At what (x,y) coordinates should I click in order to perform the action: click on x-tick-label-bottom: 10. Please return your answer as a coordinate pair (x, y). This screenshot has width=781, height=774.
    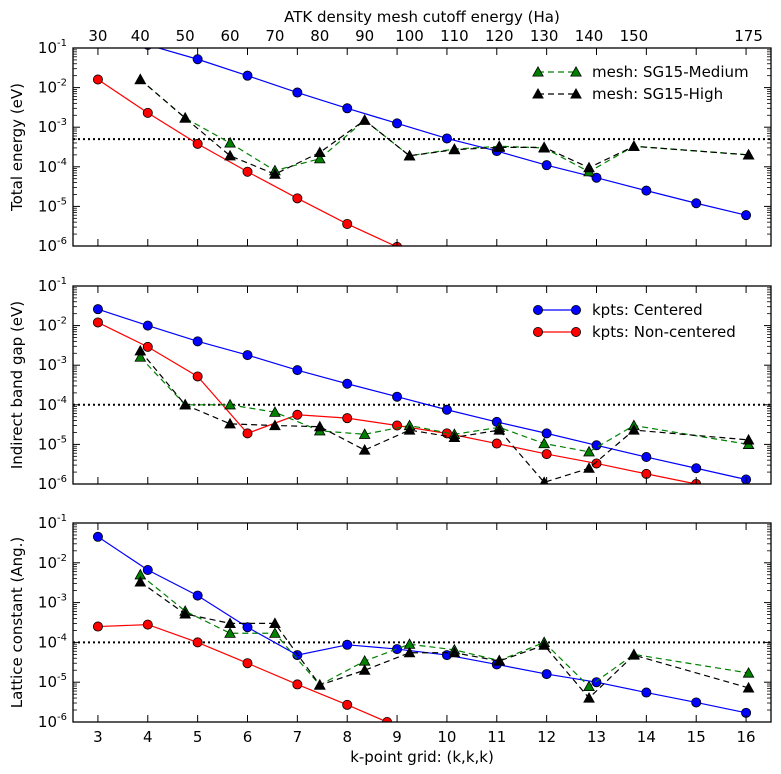
    Looking at the image, I should click on (446, 737).